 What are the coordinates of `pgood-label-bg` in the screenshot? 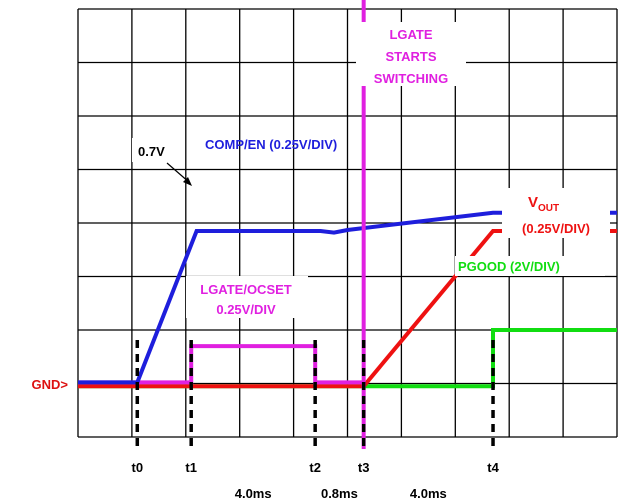 It's located at (530, 266).